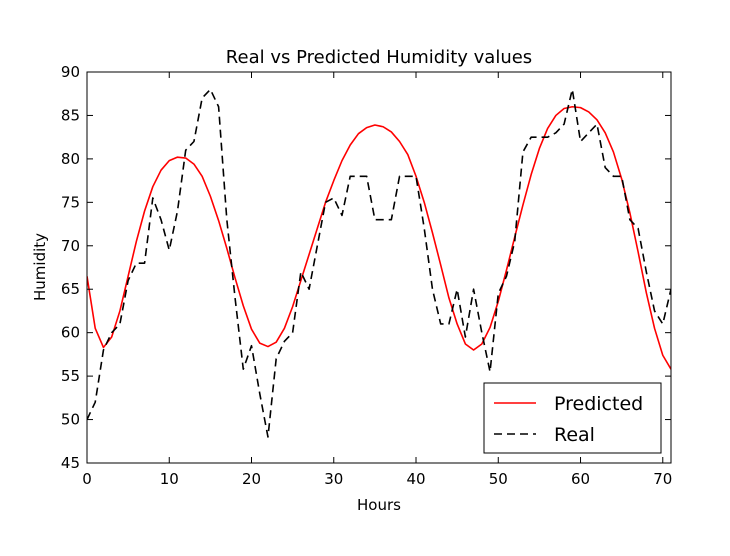  I want to click on y-tick-label: 90, so click(70, 72).